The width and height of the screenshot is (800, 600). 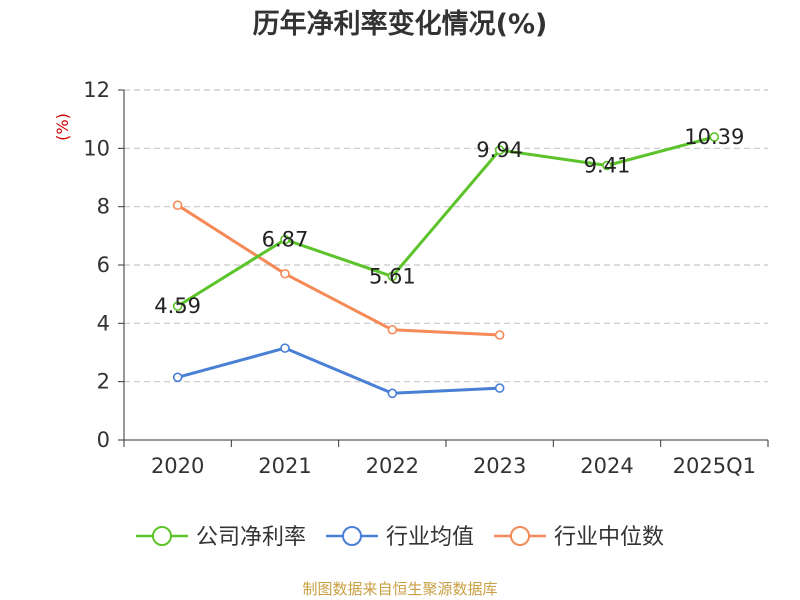 I want to click on y-axis-label: (%), so click(x=62, y=127).